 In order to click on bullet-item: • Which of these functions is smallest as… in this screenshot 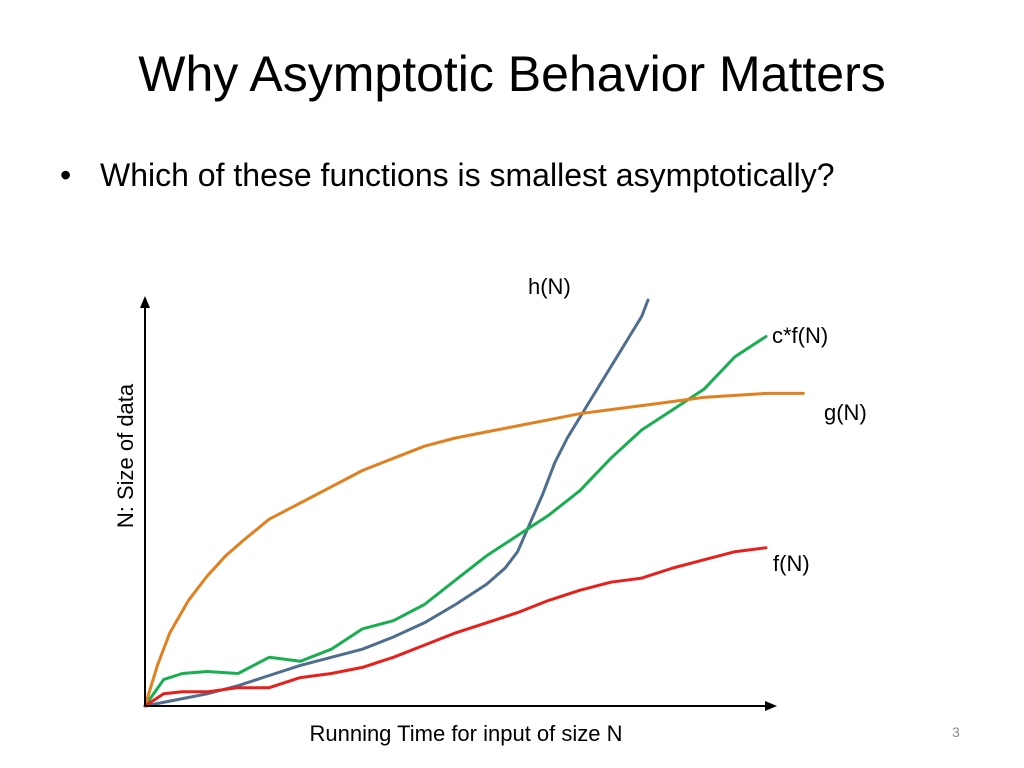, I will do `click(447, 175)`.